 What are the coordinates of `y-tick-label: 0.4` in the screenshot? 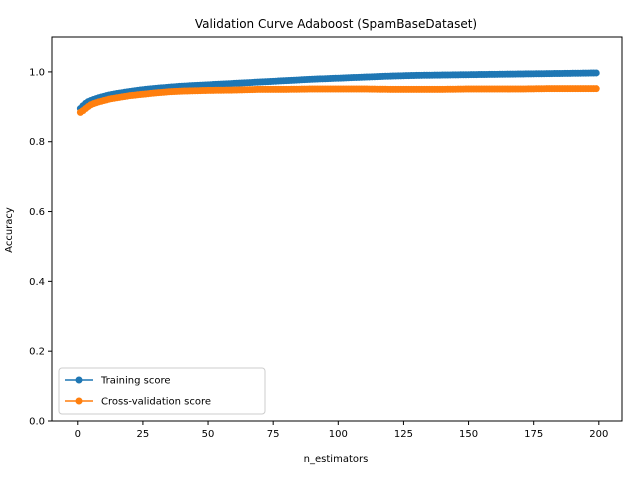 It's located at (37, 282).